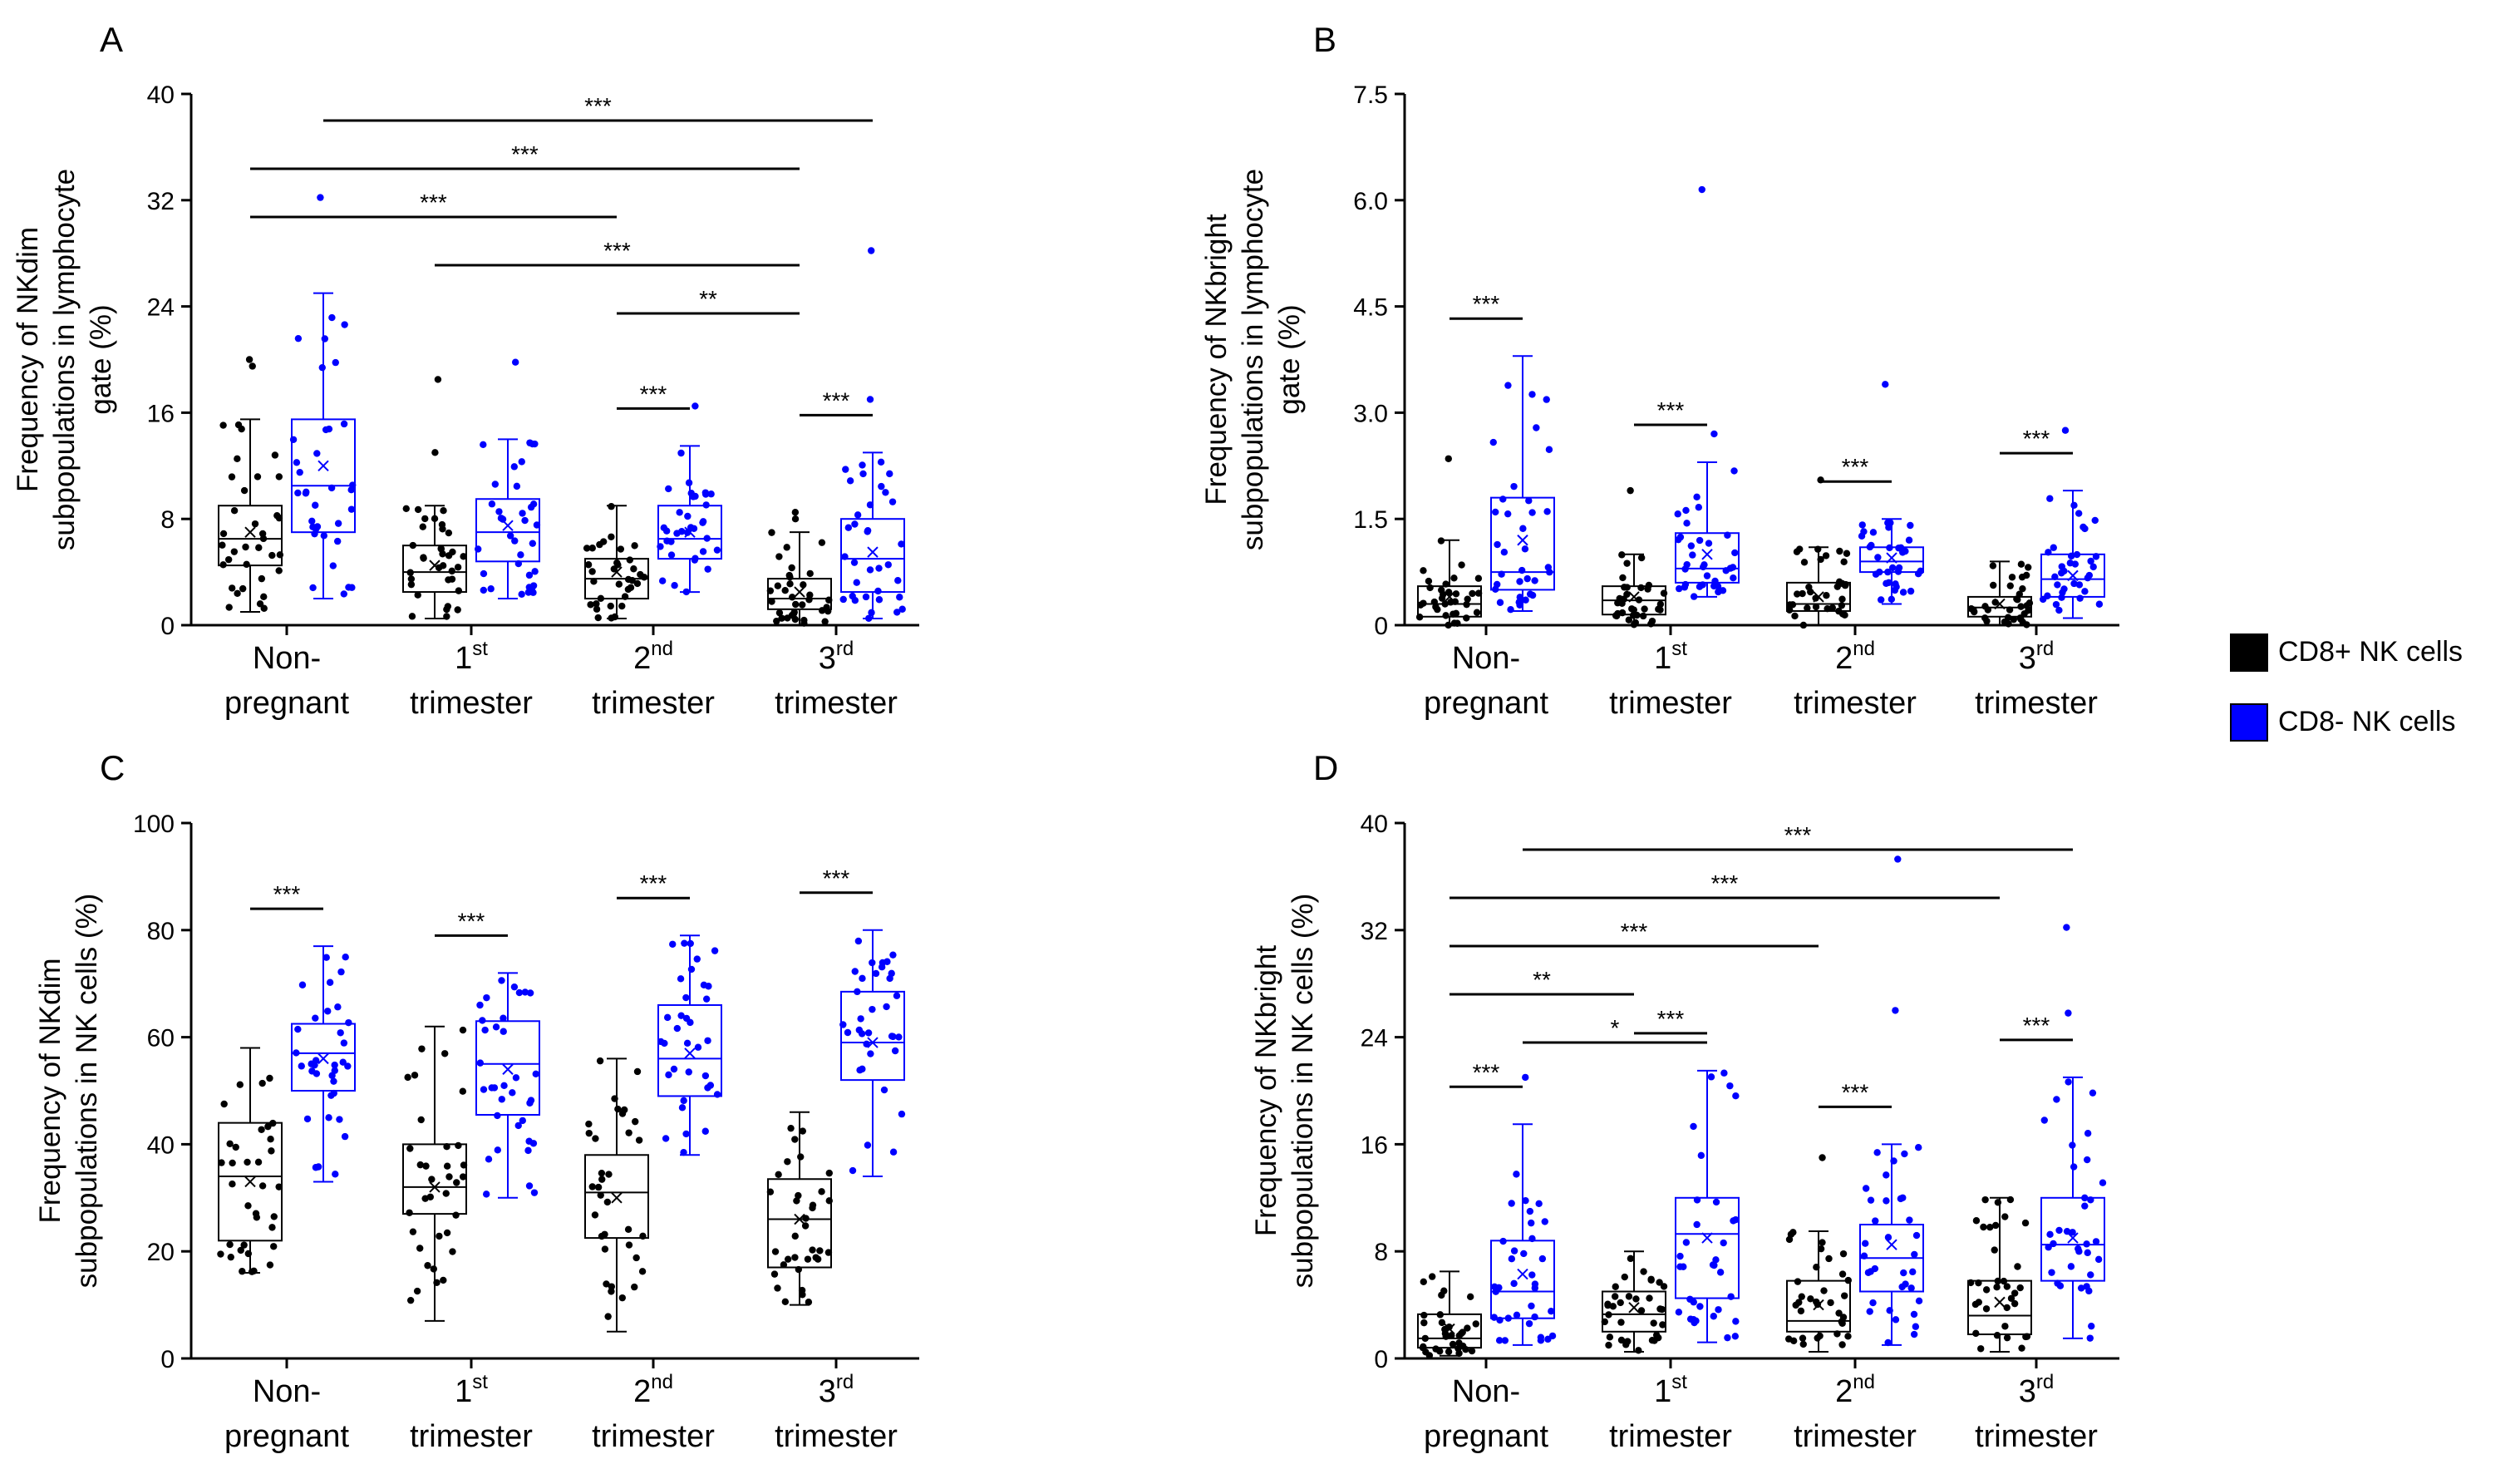 Image resolution: width=2520 pixels, height=1469 pixels. Describe the element at coordinates (1486, 703) in the screenshot. I see `x-tick-label-line2: pregnant` at that location.